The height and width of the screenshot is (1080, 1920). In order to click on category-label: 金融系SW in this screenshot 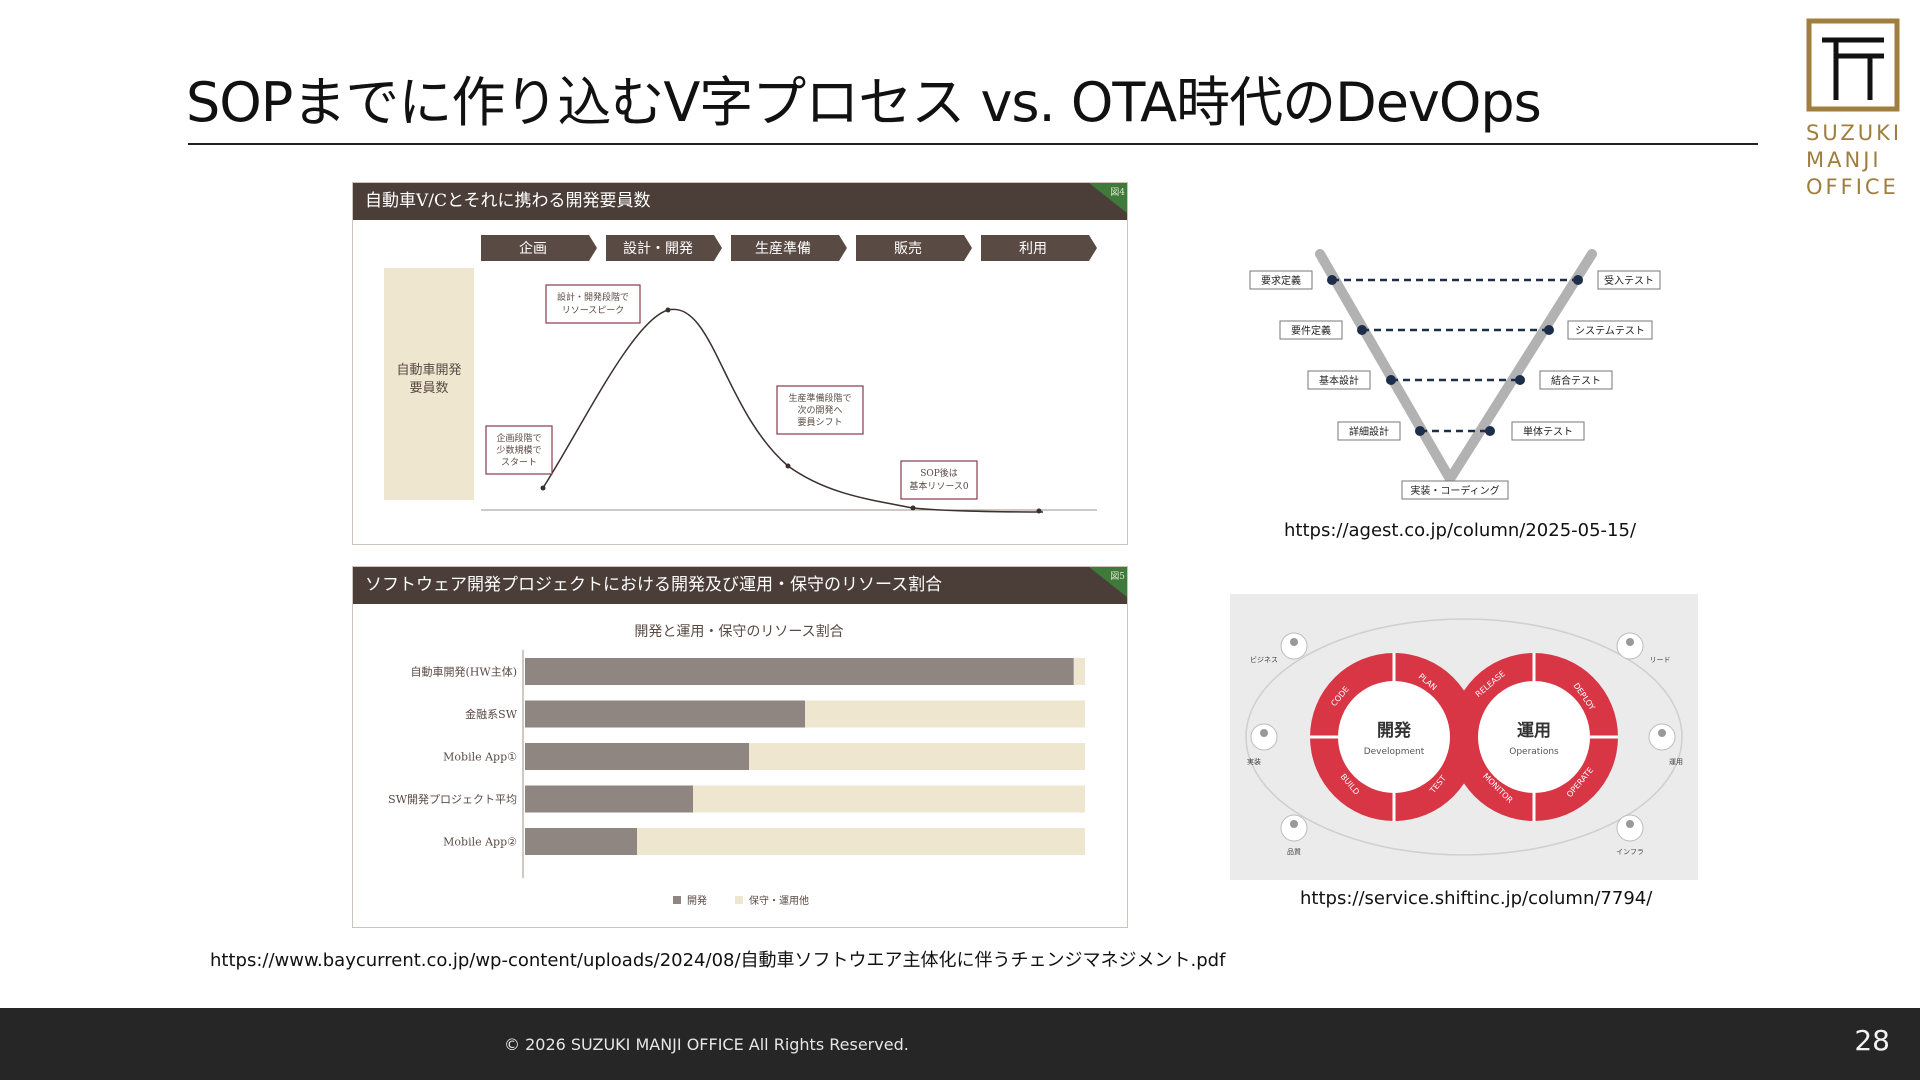, I will do `click(491, 714)`.